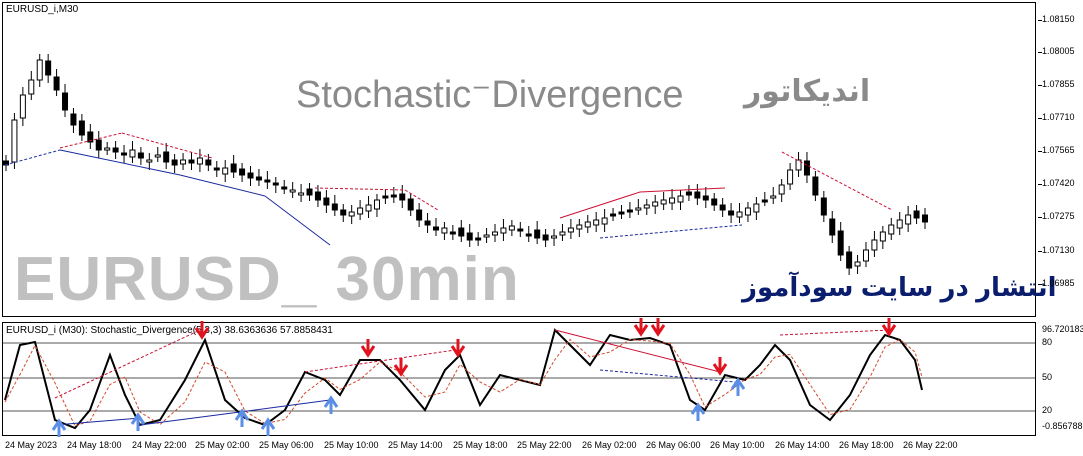 This screenshot has height=456, width=1083. I want to click on watermark-indicator-fa: اندیکاتور, so click(807, 91).